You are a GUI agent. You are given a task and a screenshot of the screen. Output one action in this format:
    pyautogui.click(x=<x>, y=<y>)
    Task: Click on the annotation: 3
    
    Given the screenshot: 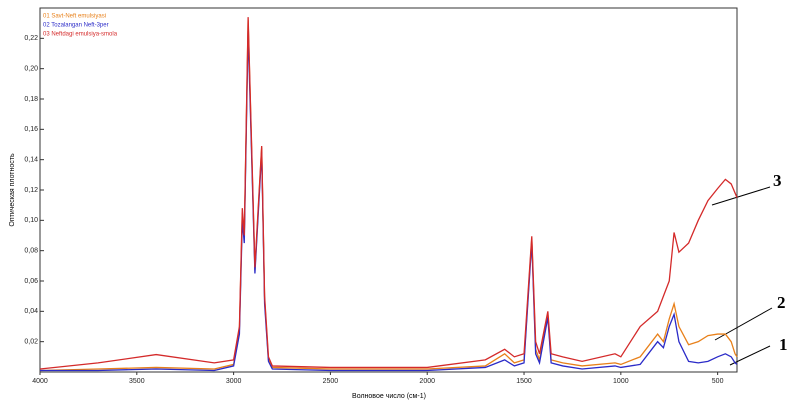 What is the action you would take?
    pyautogui.click(x=777, y=180)
    